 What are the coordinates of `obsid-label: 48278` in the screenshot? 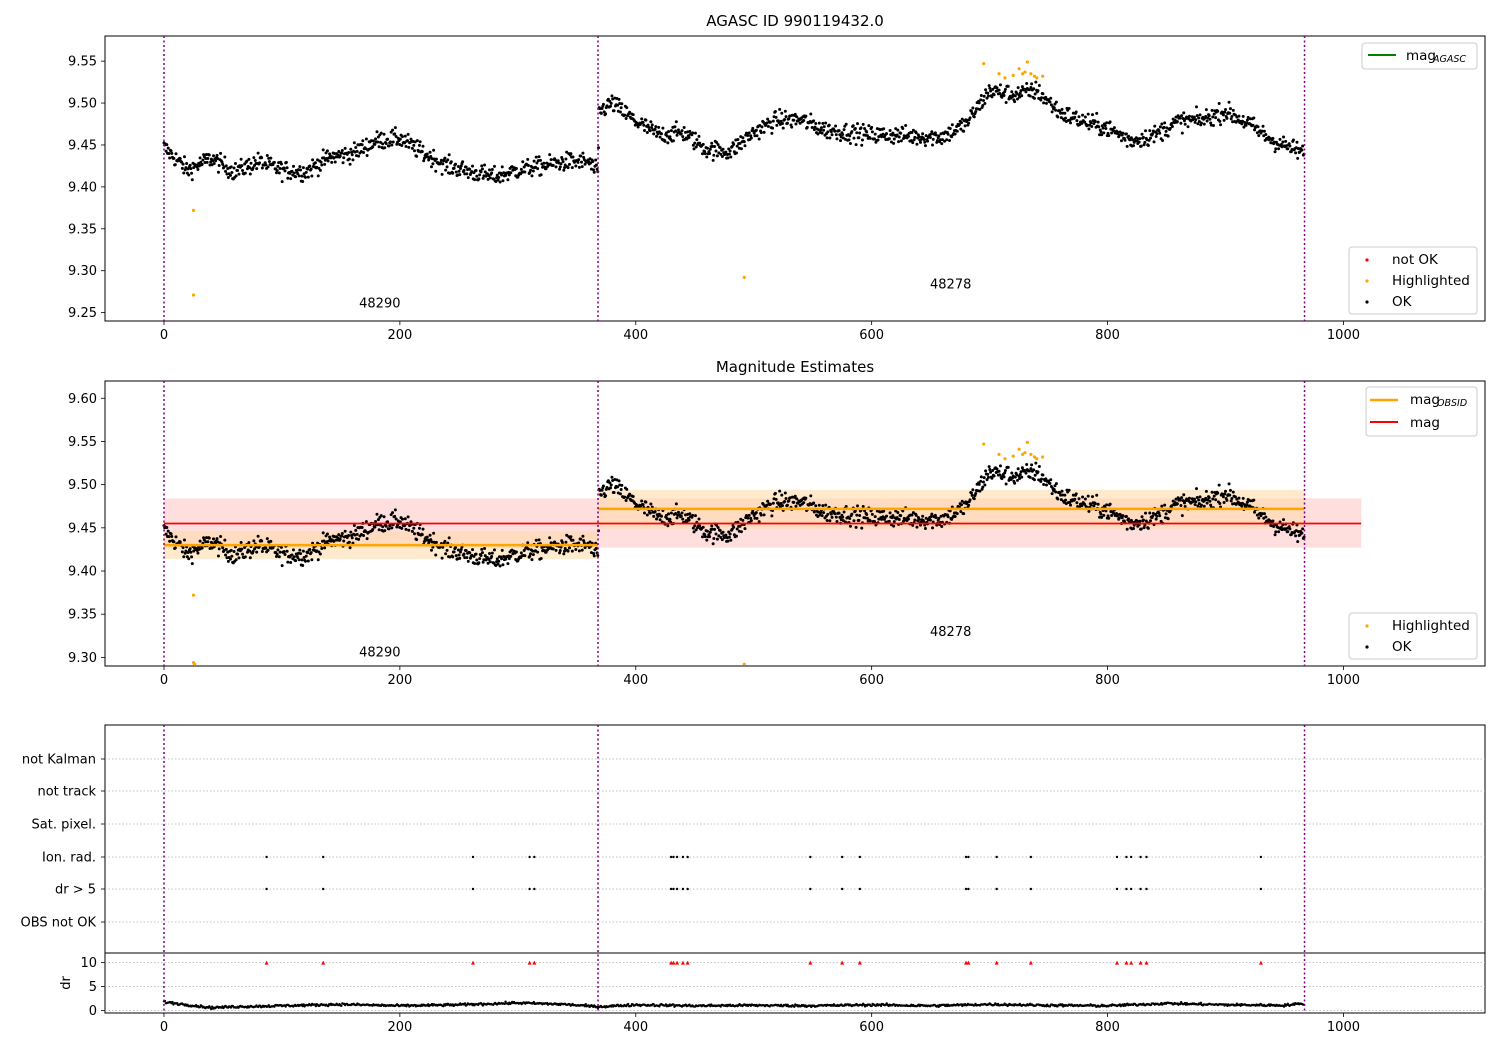 It's located at (950, 284).